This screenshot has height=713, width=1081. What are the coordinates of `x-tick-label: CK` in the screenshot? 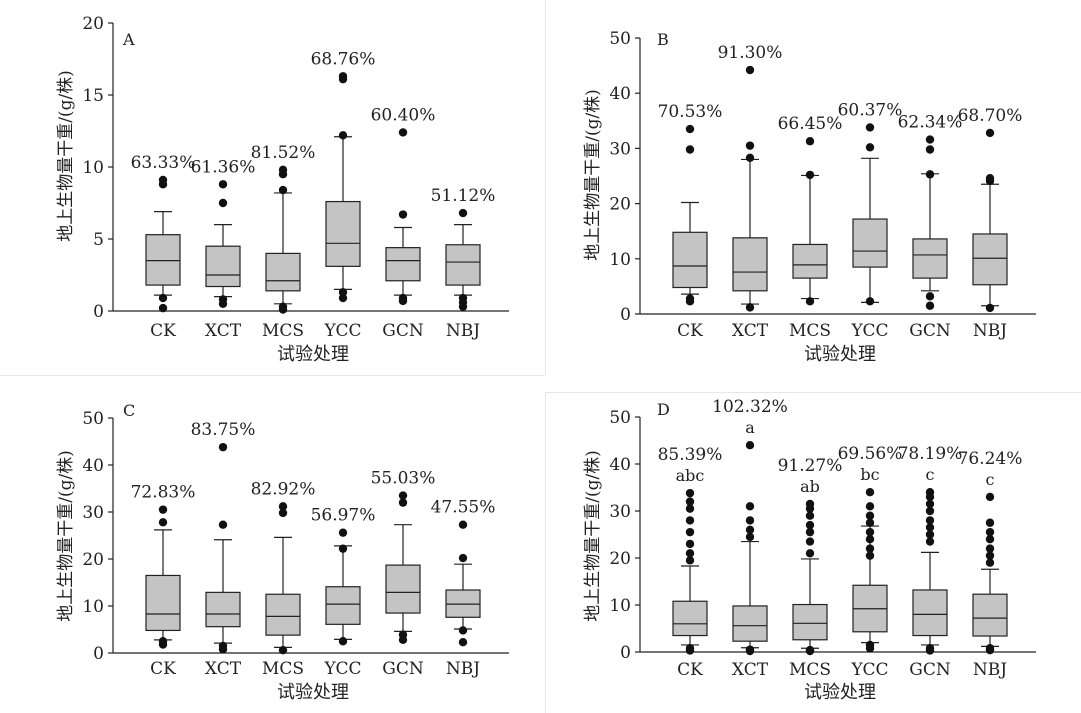 It's located at (690, 331).